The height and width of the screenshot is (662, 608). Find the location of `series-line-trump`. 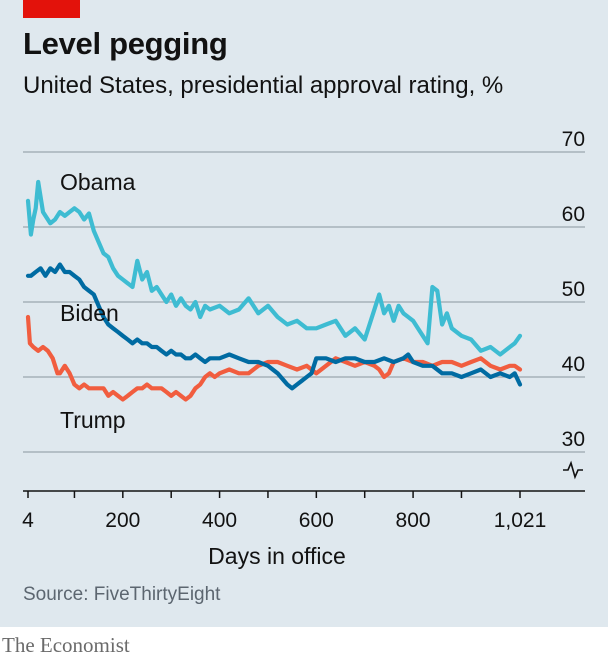

series-line-trump is located at coordinates (274, 358).